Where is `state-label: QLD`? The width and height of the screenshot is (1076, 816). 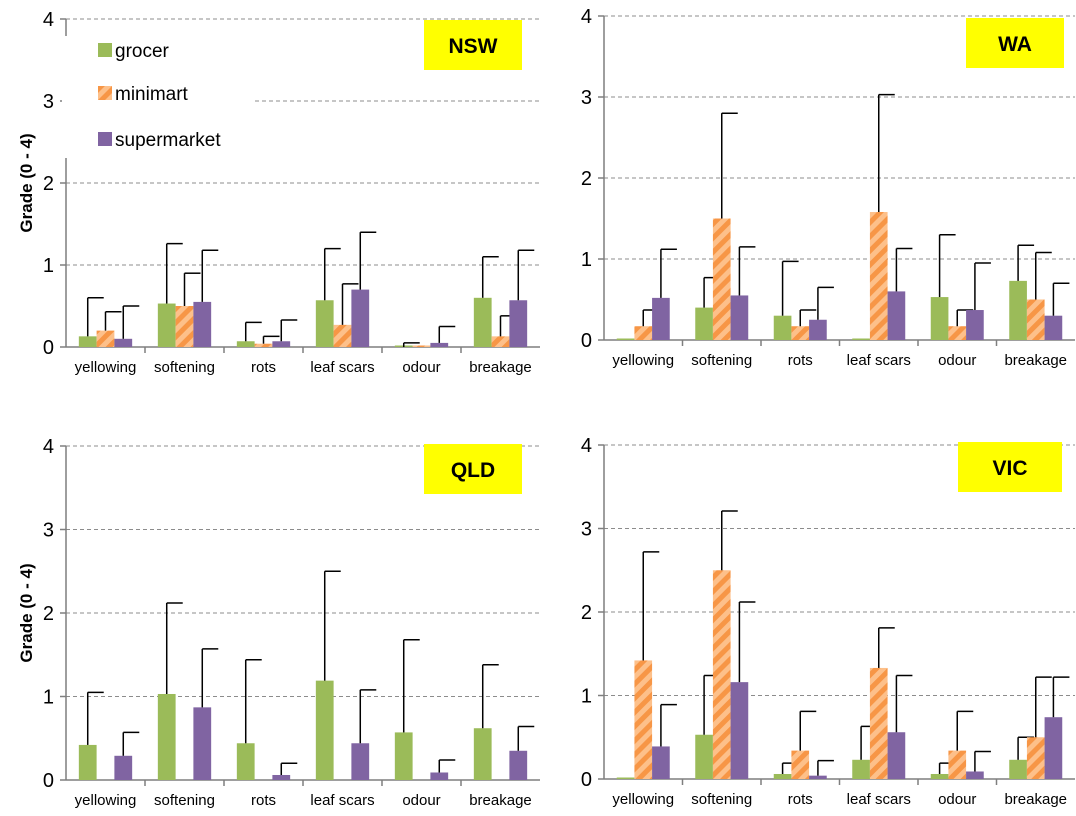
state-label: QLD is located at coordinates (473, 470).